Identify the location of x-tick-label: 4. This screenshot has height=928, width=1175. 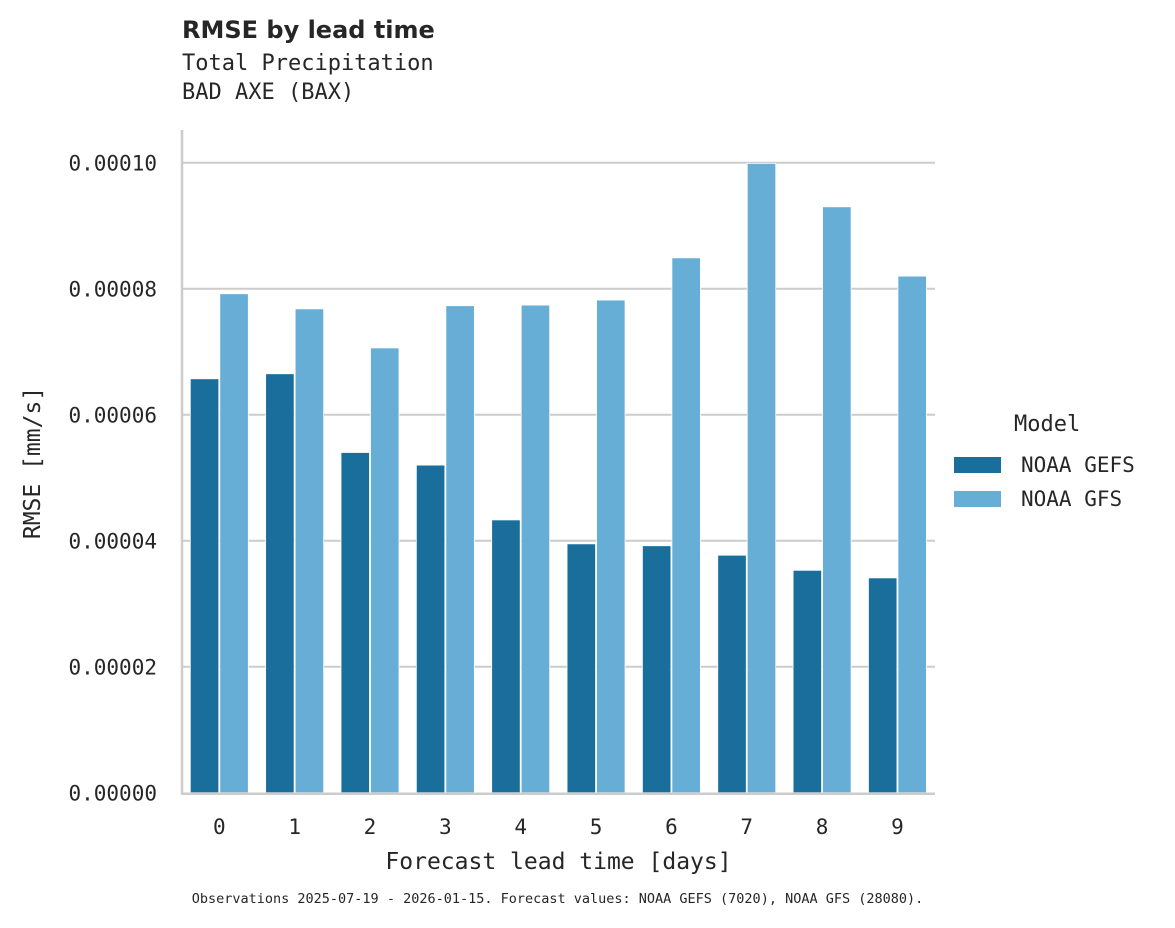
(520, 827).